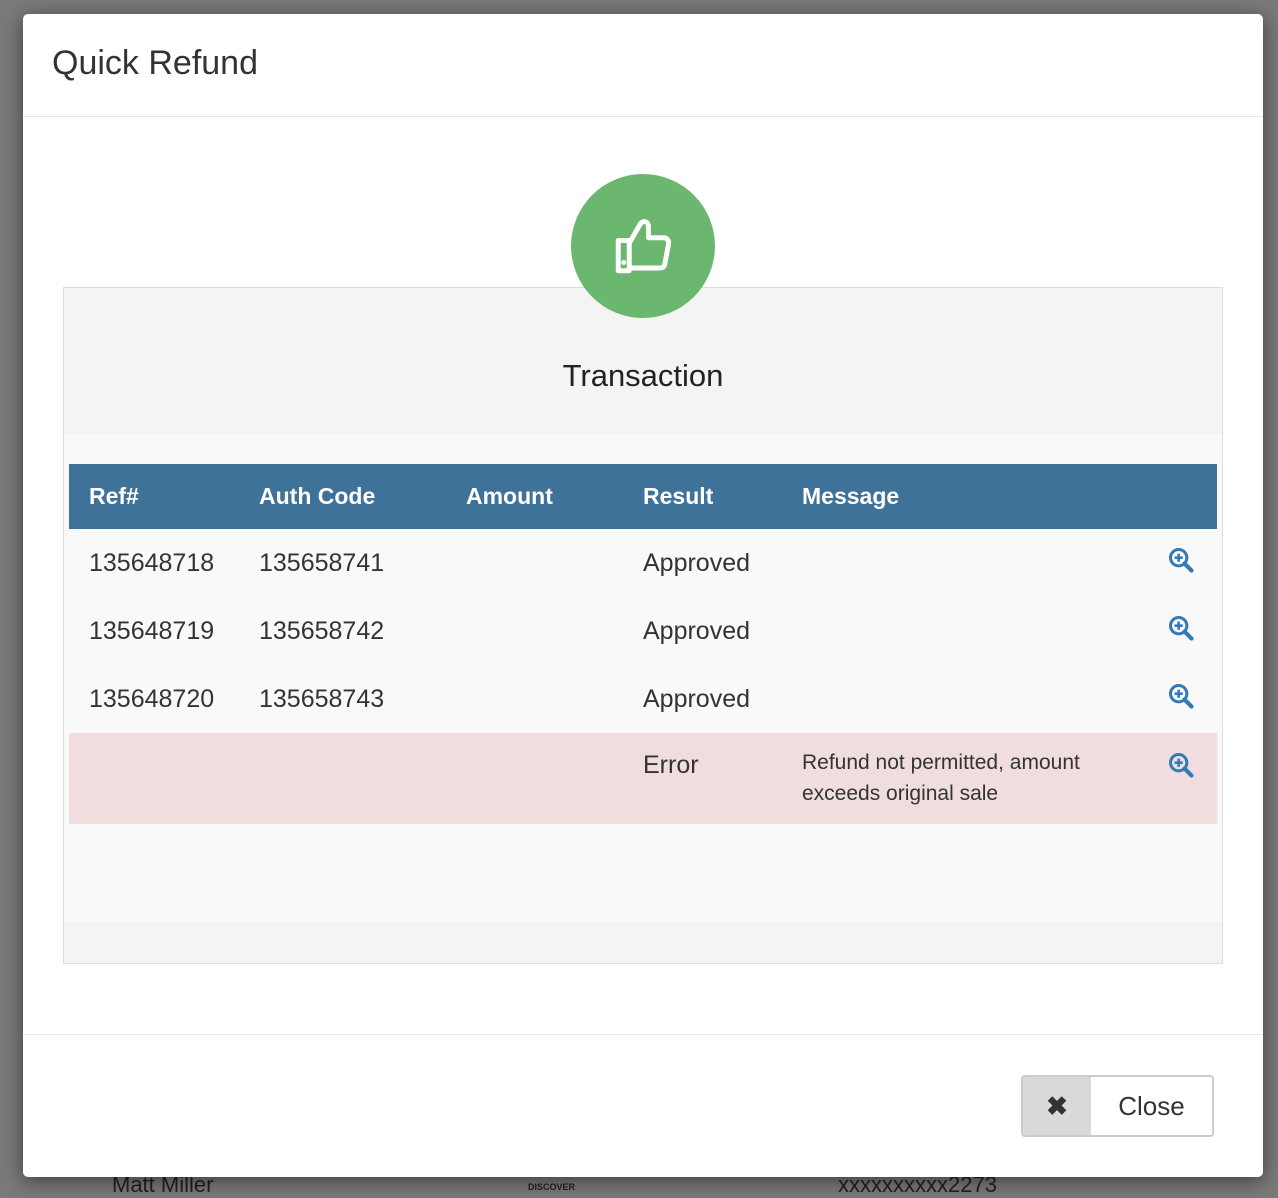 The image size is (1278, 1198). What do you see at coordinates (154, 496) in the screenshot?
I see `col-ref: Ref#` at bounding box center [154, 496].